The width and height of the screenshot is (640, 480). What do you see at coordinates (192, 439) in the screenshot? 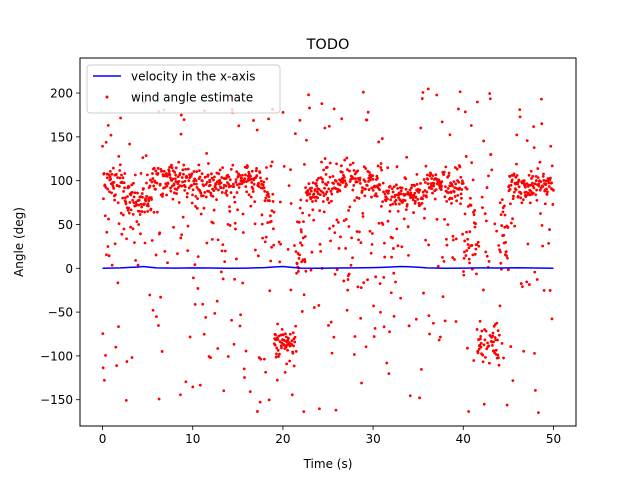
I see `x-tick-label: 10` at bounding box center [192, 439].